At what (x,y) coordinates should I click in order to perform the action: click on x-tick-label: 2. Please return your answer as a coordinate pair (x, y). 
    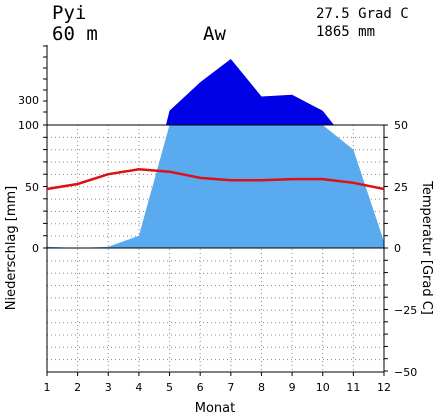
    Looking at the image, I should click on (77, 387).